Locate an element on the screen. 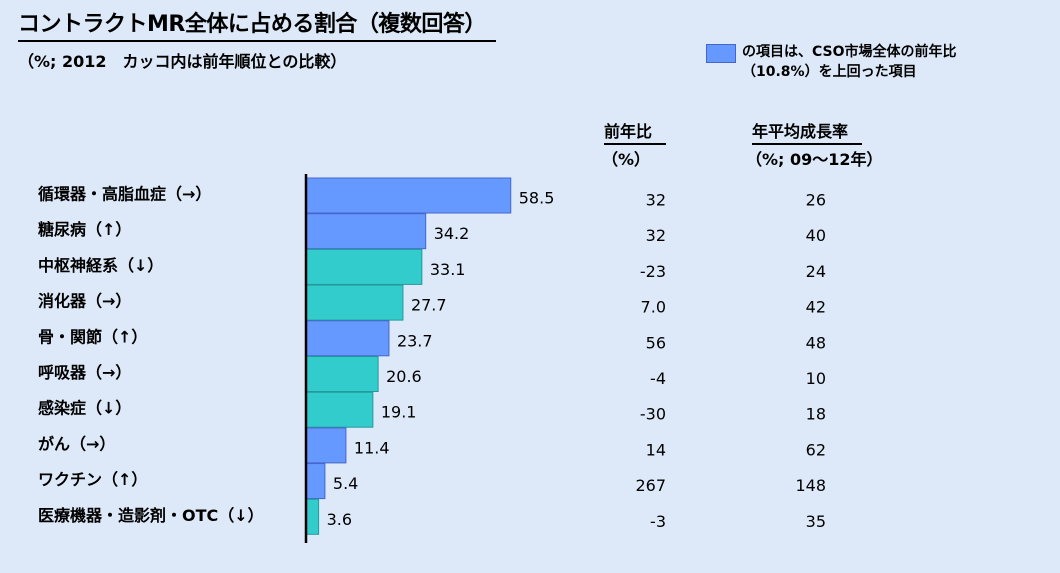  bar-value-label: 19.1 is located at coordinates (399, 412).